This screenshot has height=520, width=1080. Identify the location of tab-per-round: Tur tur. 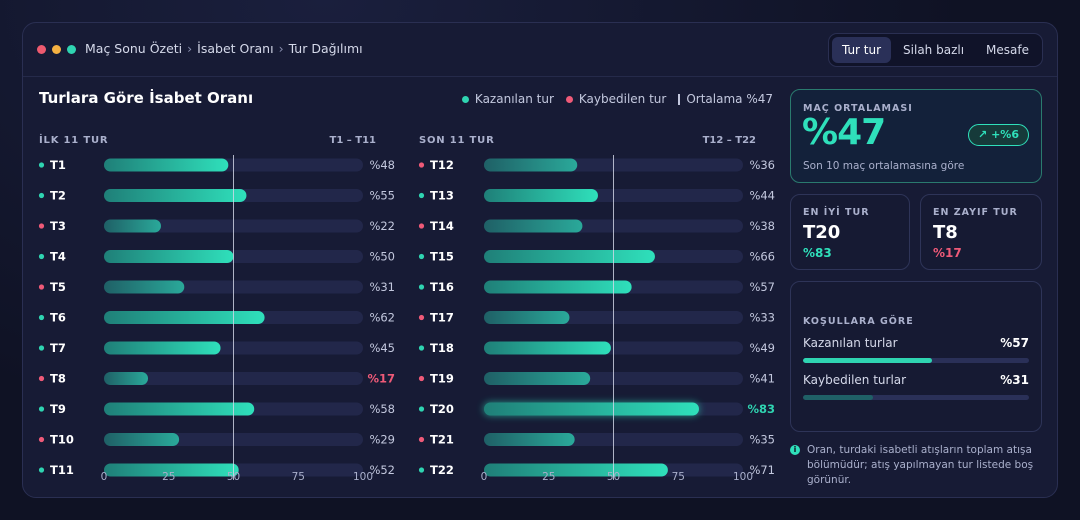
(861, 50).